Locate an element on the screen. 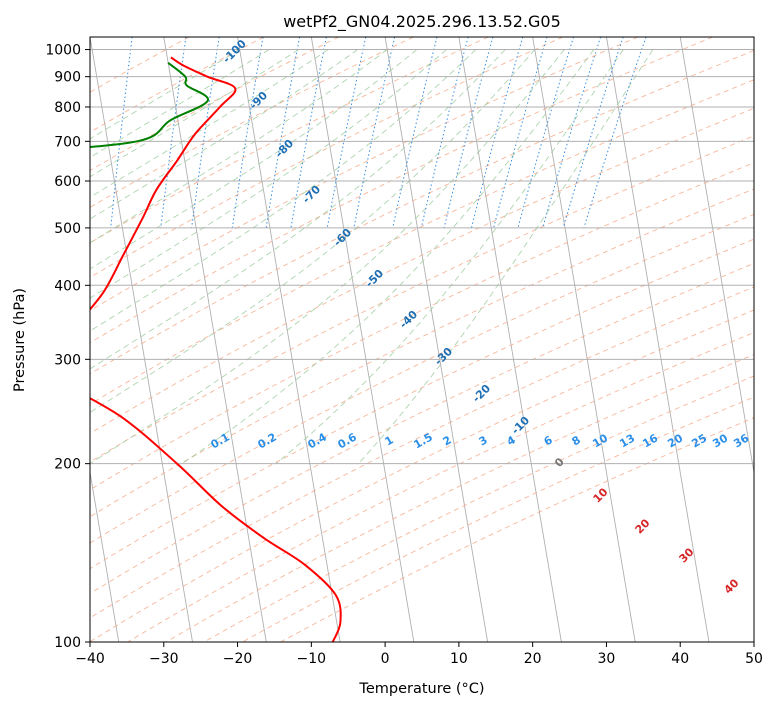 Image resolution: width=775 pixels, height=708 pixels. x-tick-label: 50 is located at coordinates (754, 659).